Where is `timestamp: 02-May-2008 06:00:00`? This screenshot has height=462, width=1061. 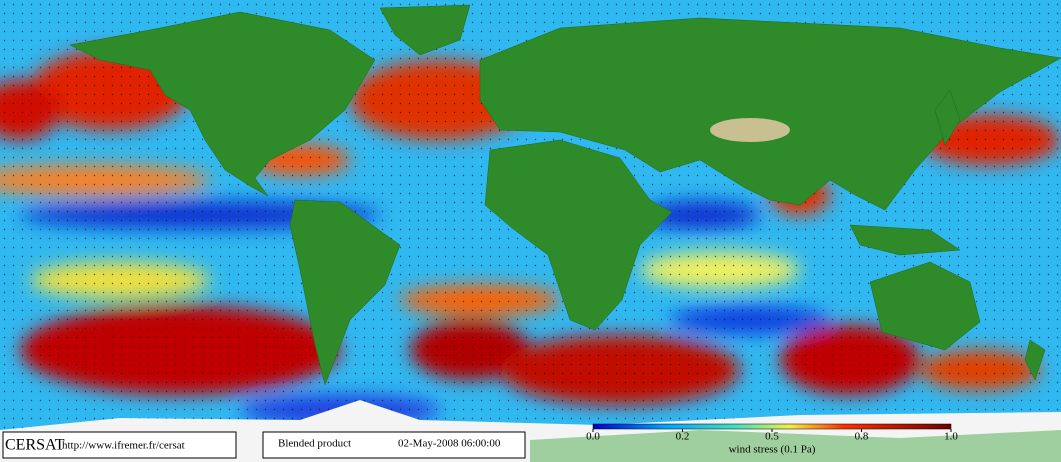 timestamp: 02-May-2008 06:00:00 is located at coordinates (449, 444).